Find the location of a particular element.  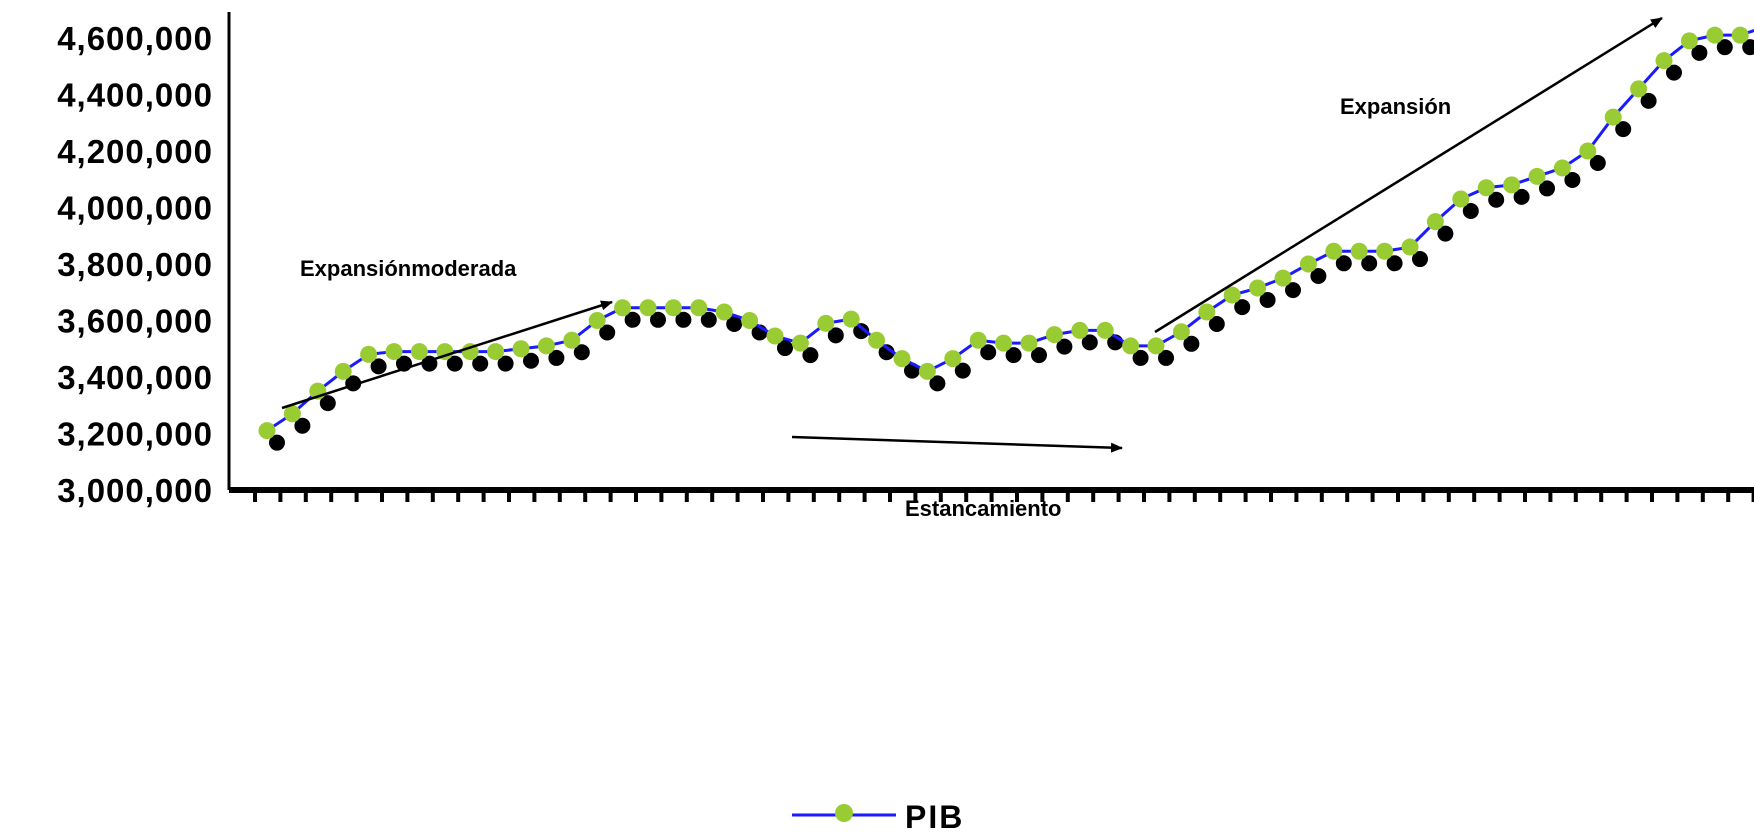

y-tick-label: 4,400,000 is located at coordinates (135, 95).